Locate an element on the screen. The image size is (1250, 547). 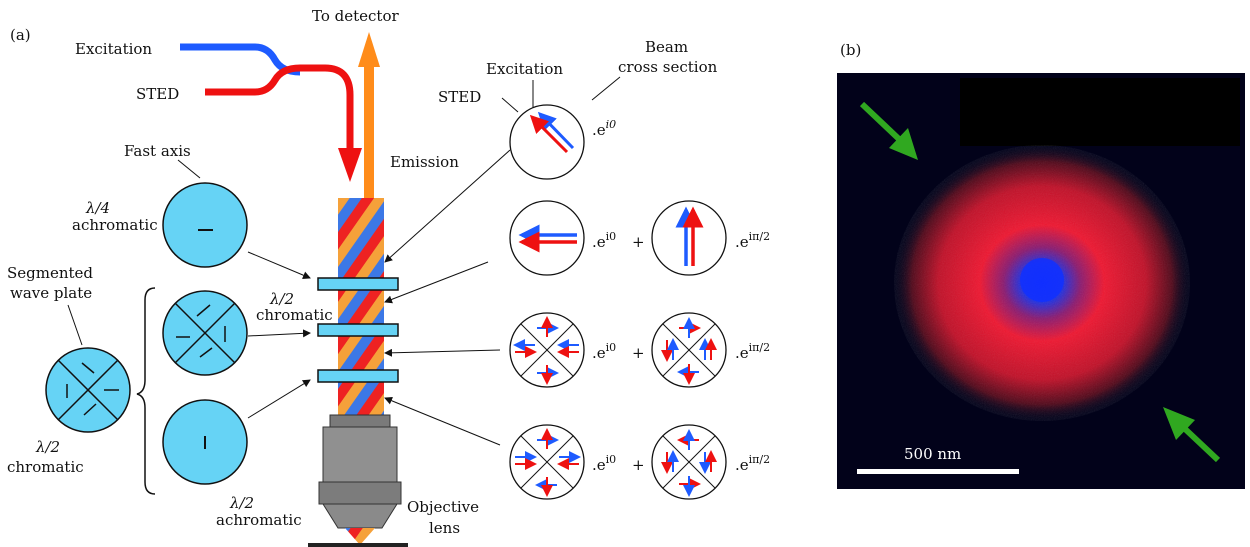
beam-cross-label-2: cross section is located at coordinates (668, 67).